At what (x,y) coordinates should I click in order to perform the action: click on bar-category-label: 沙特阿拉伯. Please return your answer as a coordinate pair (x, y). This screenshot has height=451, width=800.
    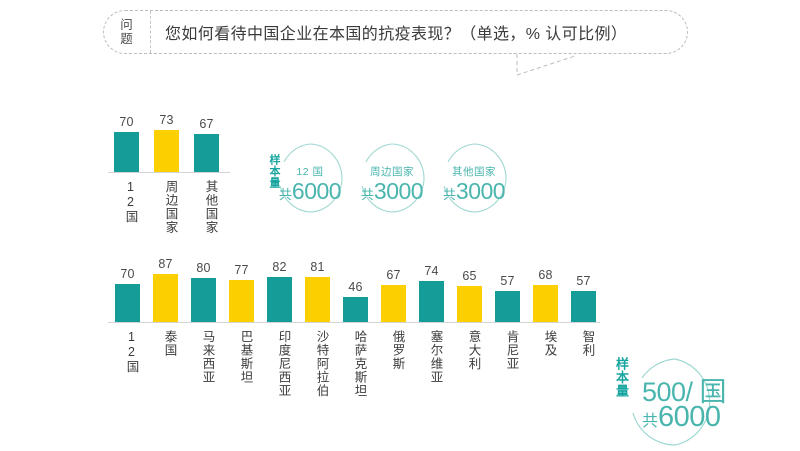
    Looking at the image, I should click on (321, 364).